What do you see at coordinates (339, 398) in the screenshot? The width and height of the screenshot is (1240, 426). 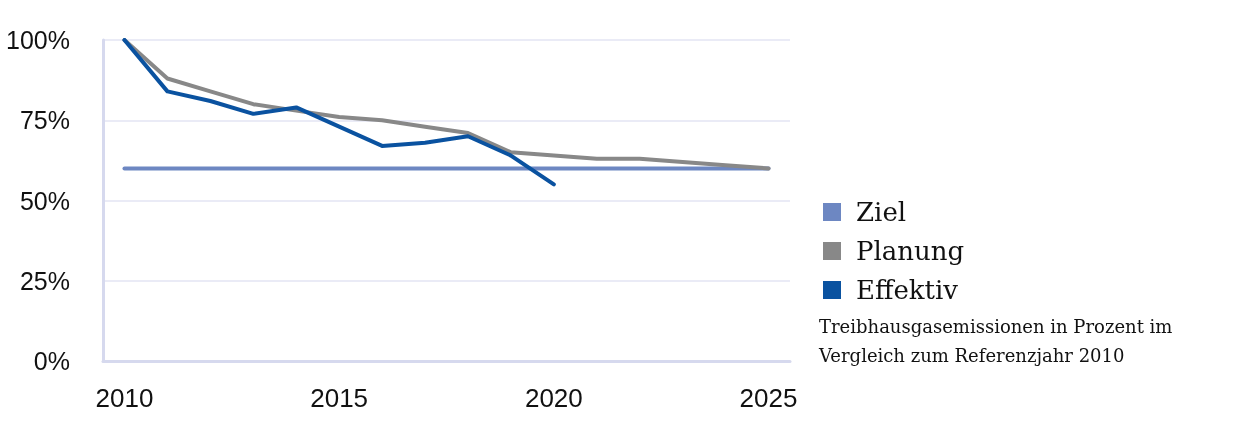 I see `x-tick-label: 2015` at bounding box center [339, 398].